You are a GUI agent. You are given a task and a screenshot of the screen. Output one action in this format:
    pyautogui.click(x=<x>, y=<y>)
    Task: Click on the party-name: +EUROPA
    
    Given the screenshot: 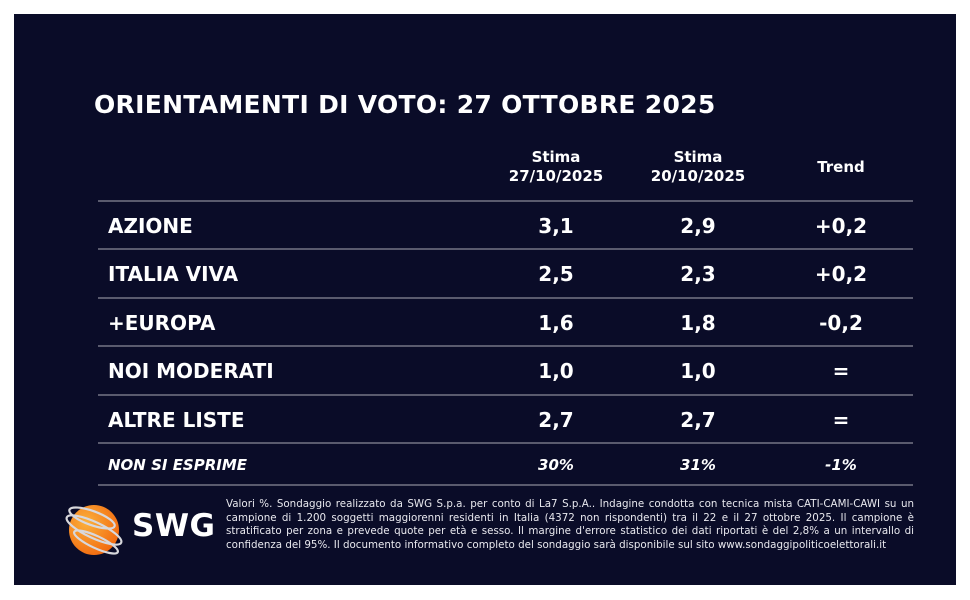 What is the action you would take?
    pyautogui.click(x=162, y=323)
    